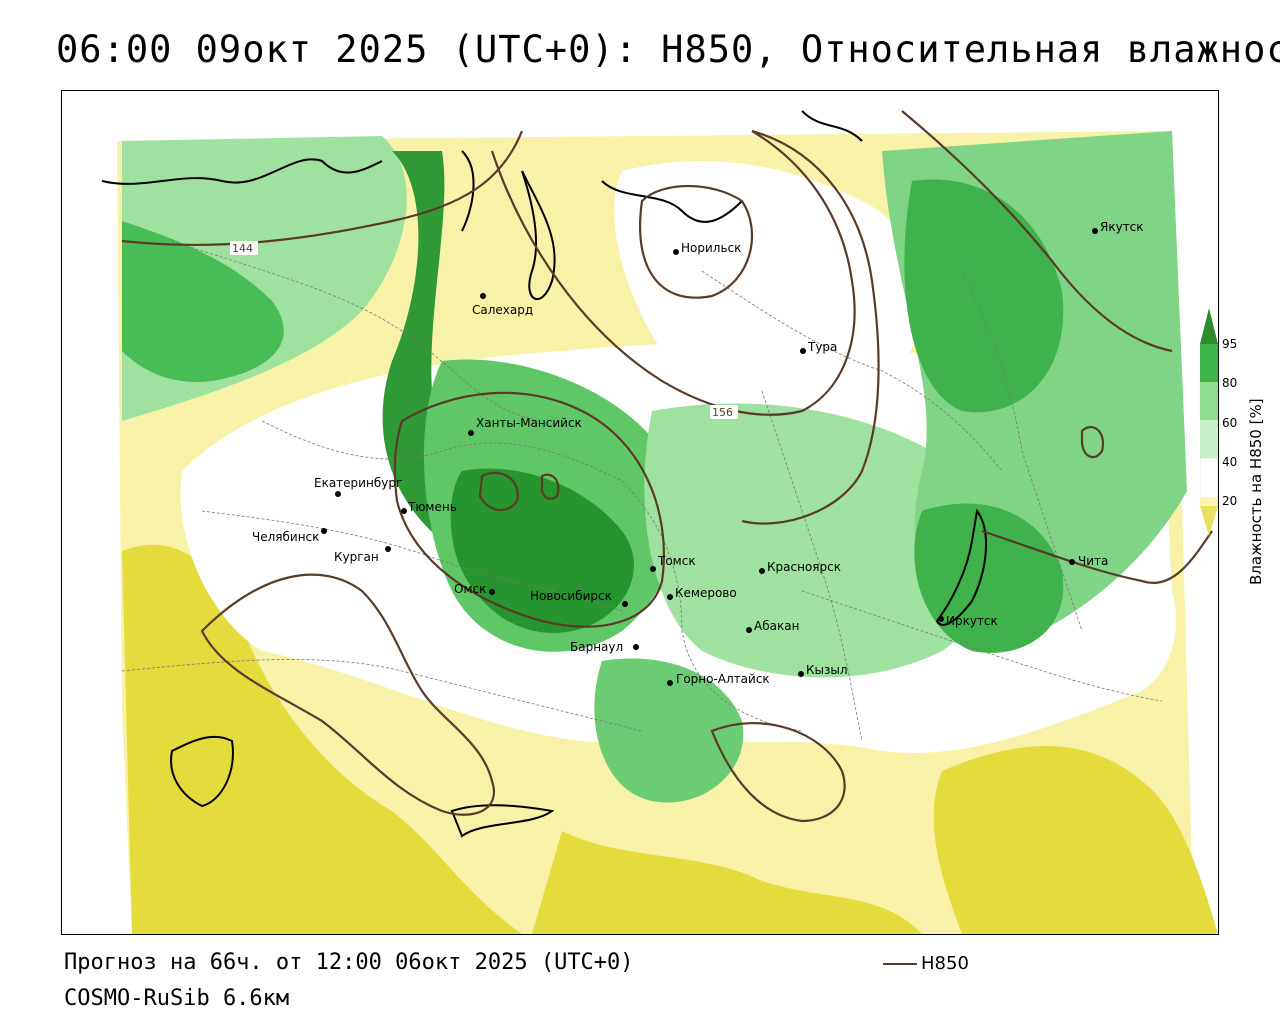 This screenshot has height=1024, width=1280. I want to click on city-kemerovo: Кемерово, so click(702, 593).